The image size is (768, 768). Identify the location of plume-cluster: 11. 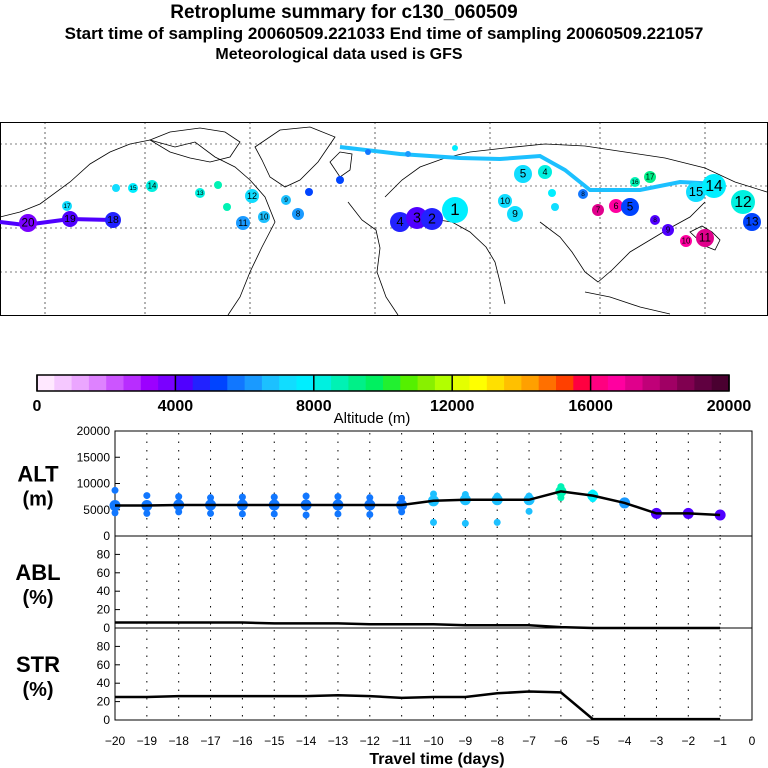
(705, 238).